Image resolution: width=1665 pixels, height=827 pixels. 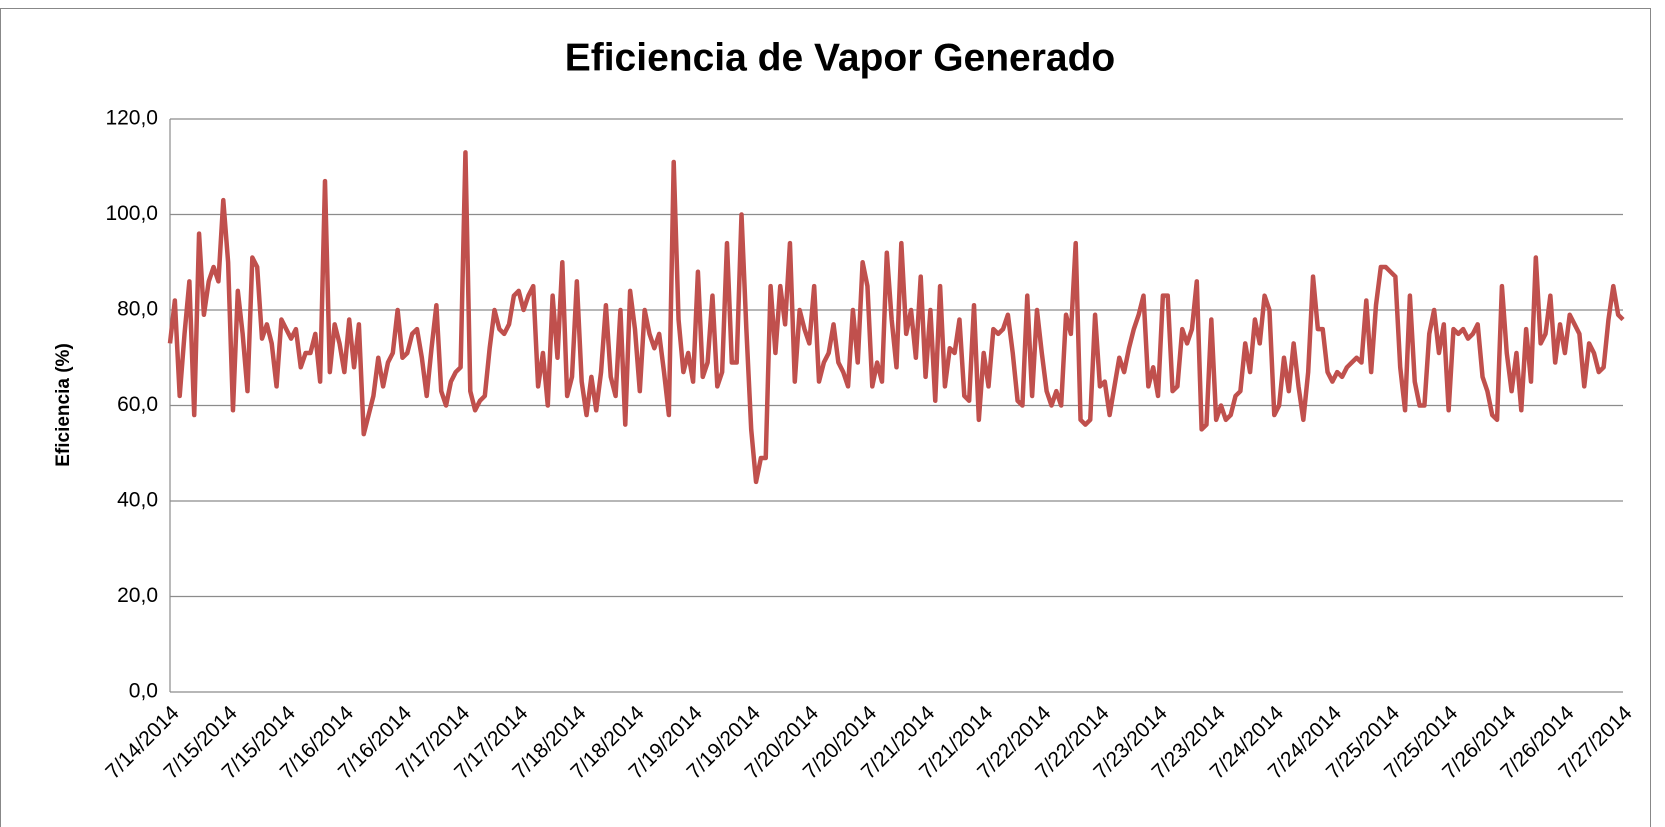 I want to click on y-tick-label: 20,0, so click(x=137, y=595).